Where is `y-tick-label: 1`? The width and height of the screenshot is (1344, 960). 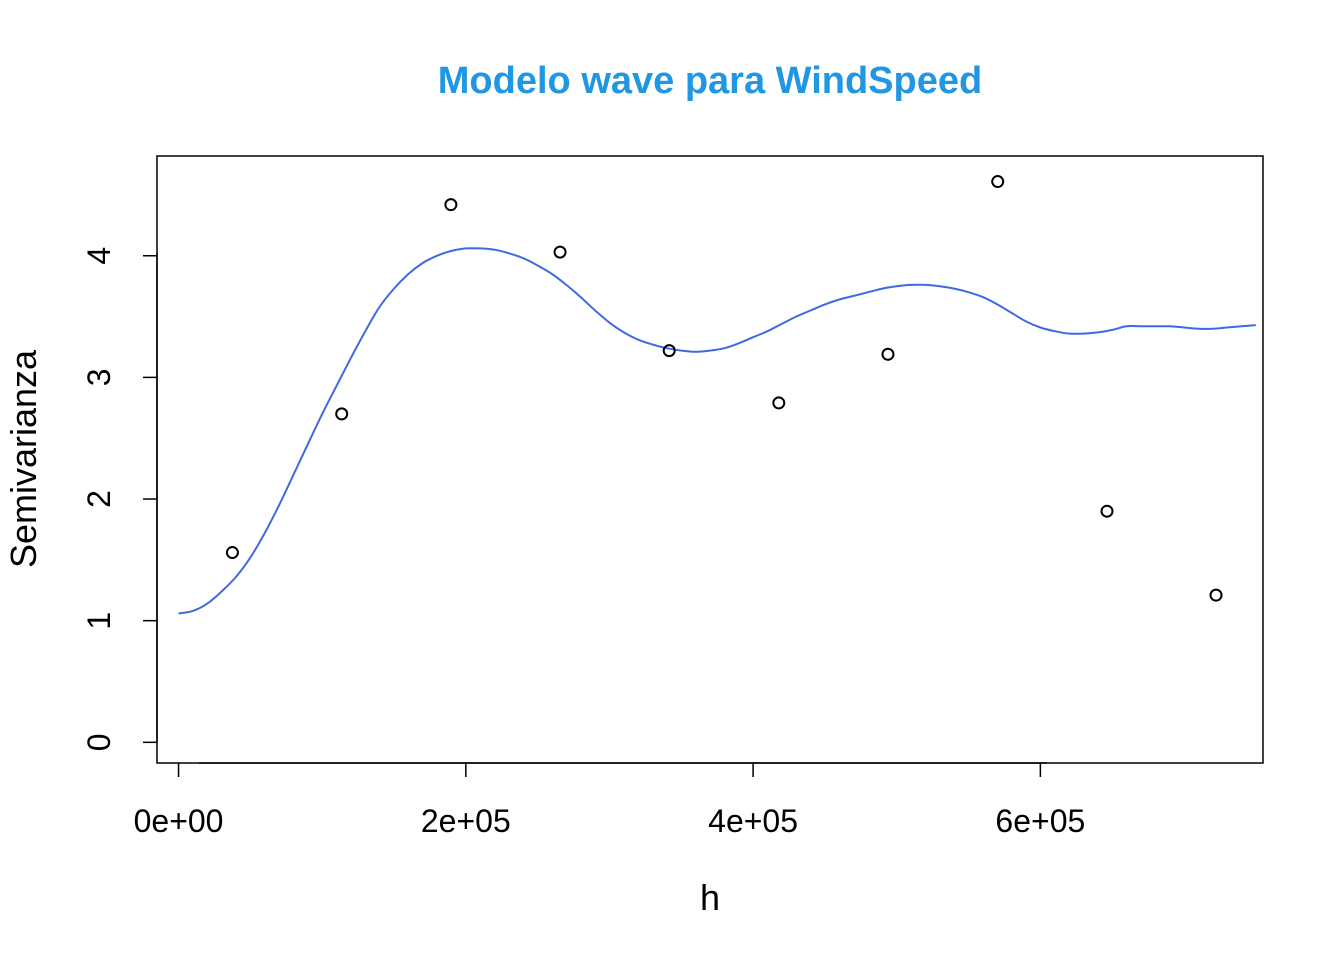 y-tick-label: 1 is located at coordinates (99, 621).